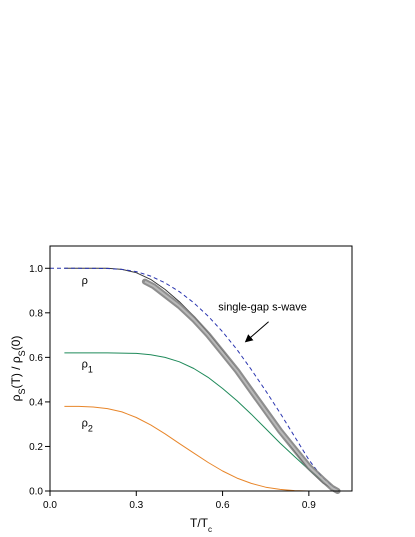 The height and width of the screenshot is (537, 415). I want to click on y-axis-title-a: ρ, so click(16, 397).